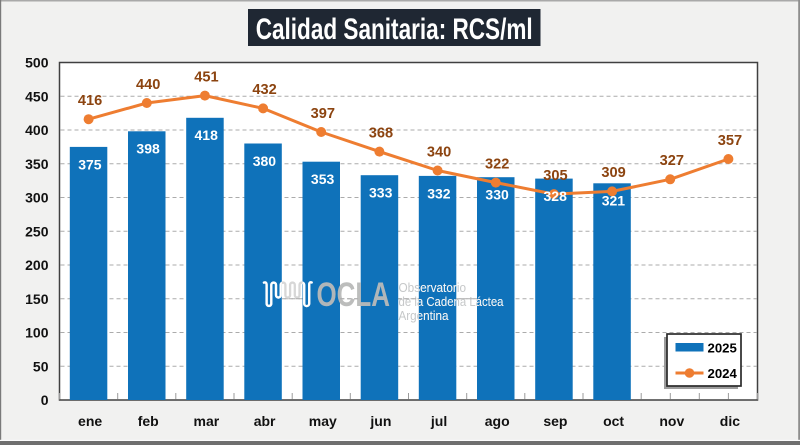  I want to click on svg-text: abr, so click(265, 421).